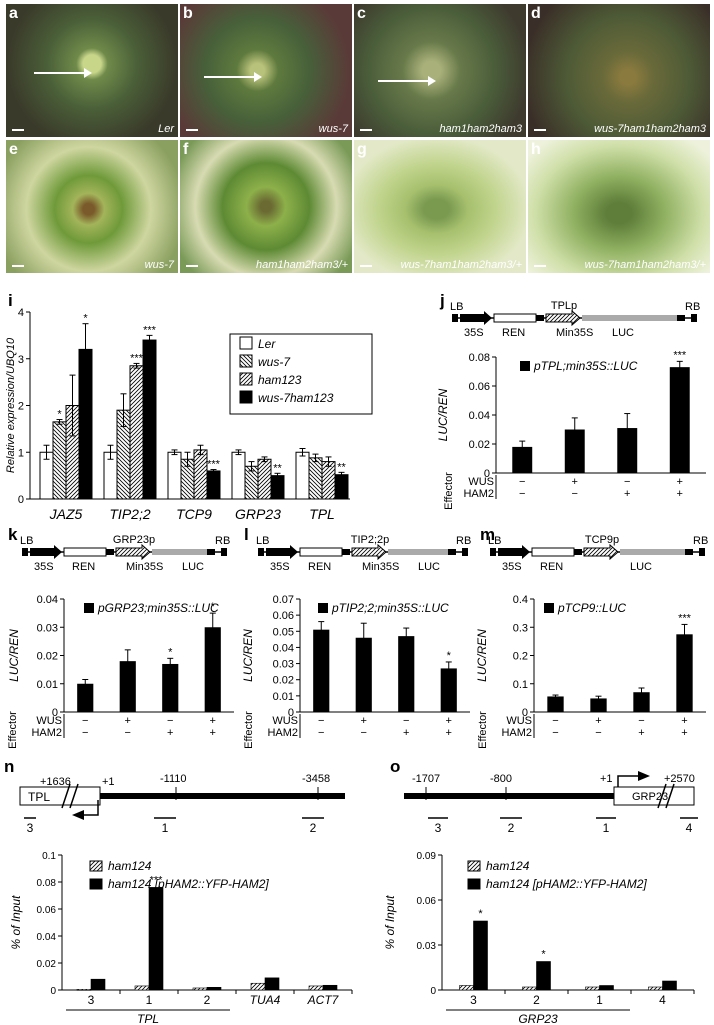 The width and height of the screenshot is (714, 1025). I want to click on photo-caption: wus-7ham1ham2ham3, so click(650, 129).